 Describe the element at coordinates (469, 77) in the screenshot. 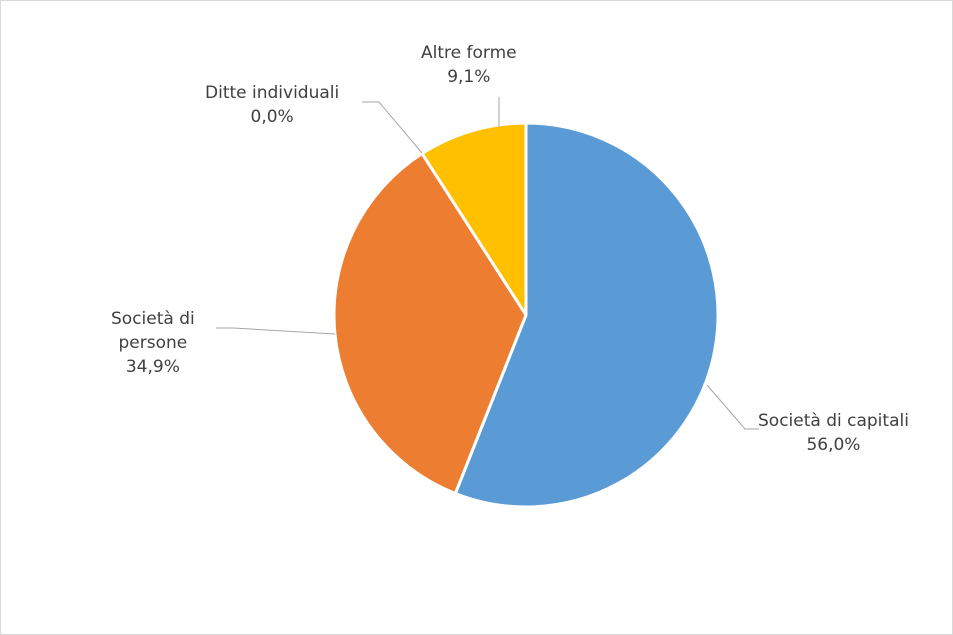

I see `label-value: 9,1%` at that location.